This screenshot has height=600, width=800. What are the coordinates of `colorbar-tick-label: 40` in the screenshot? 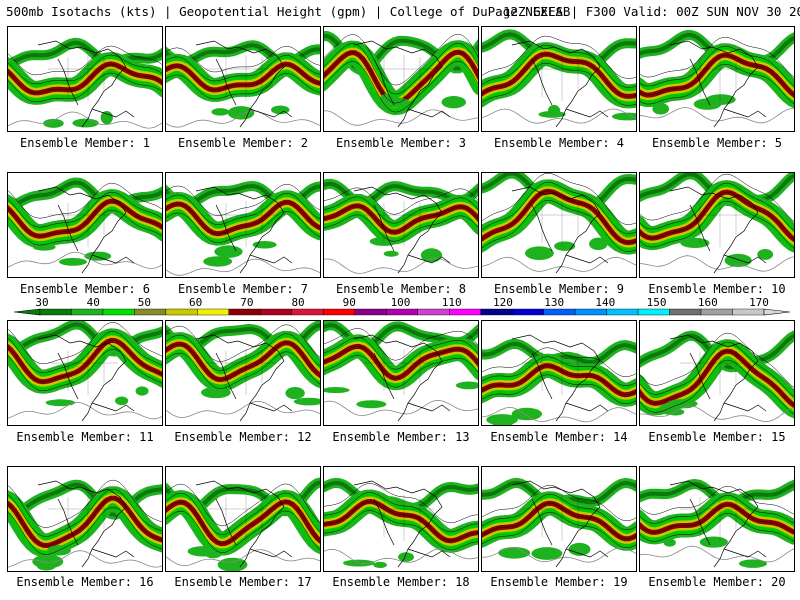 It's located at (93, 302).